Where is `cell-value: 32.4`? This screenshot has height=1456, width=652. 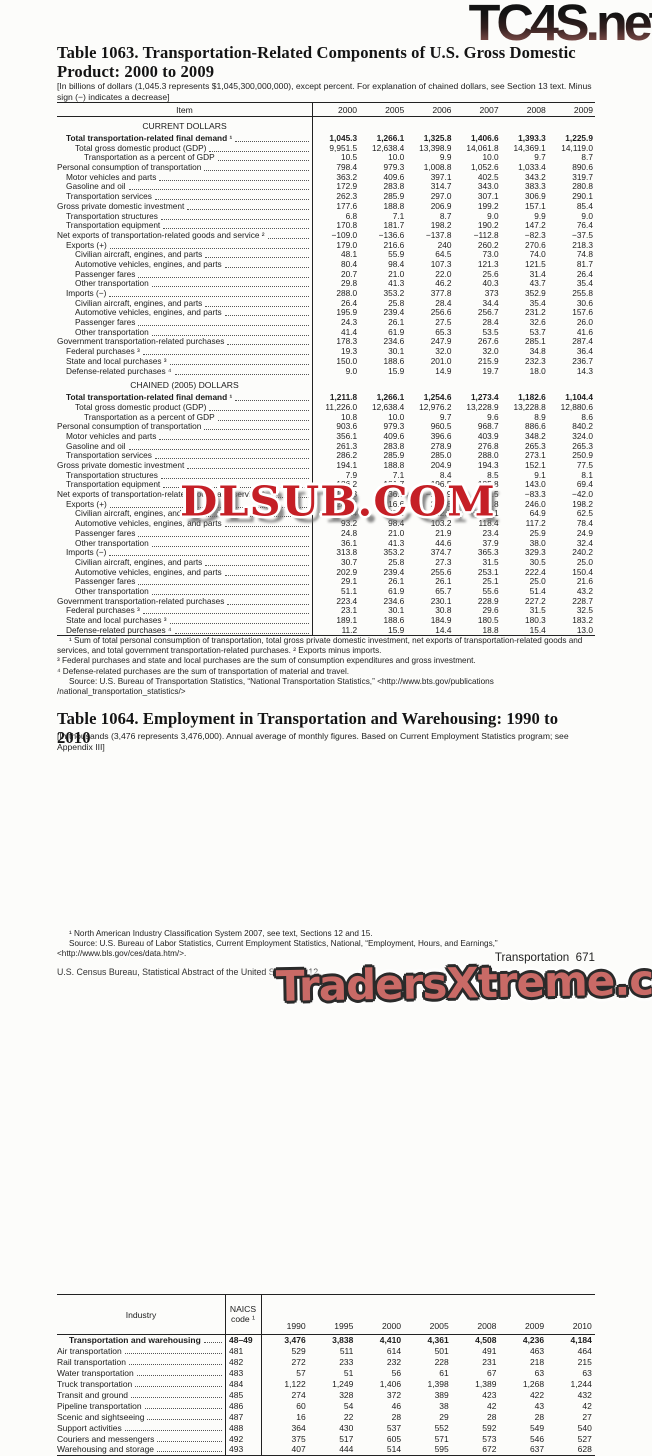 cell-value: 32.4 is located at coordinates (584, 542).